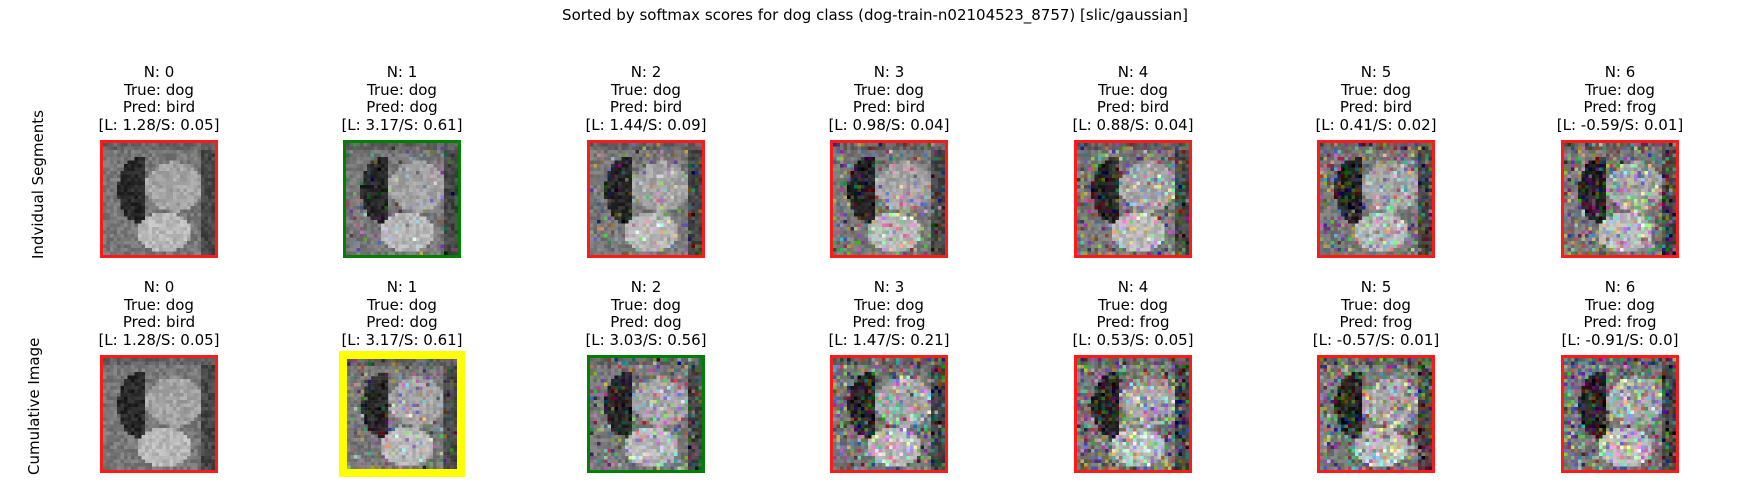 The width and height of the screenshot is (1750, 500). Describe the element at coordinates (1133, 124) in the screenshot. I see `panel-title-line: [L: 0.88/S: 0.04]` at that location.